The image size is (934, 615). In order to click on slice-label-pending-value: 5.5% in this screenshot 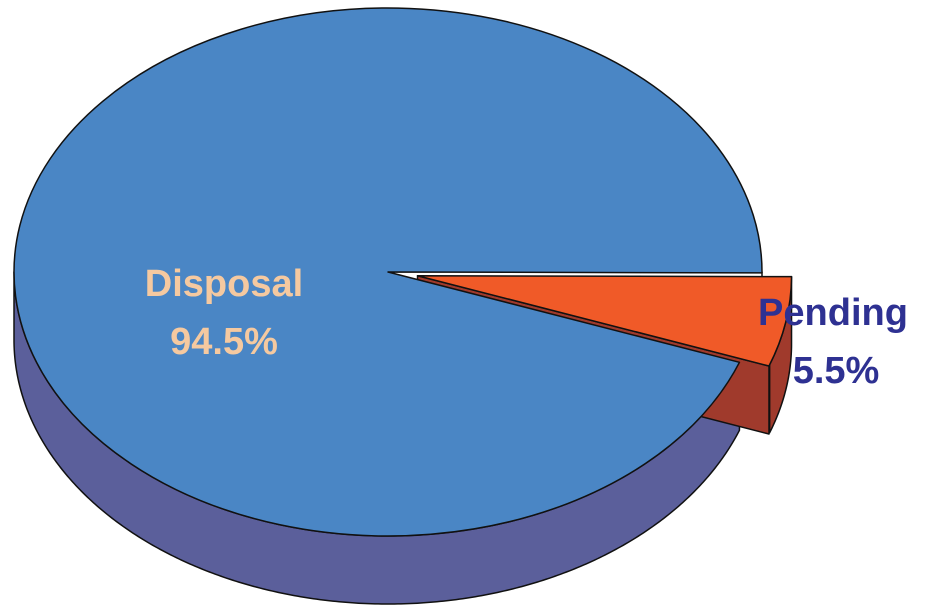, I will do `click(836, 371)`.